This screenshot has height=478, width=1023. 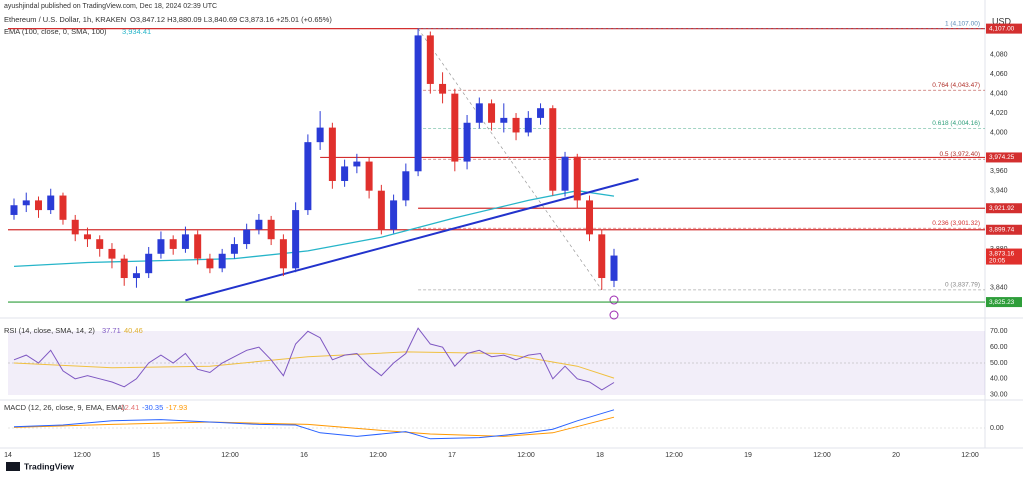 I want to click on footer: TradingView, so click(x=49, y=466).